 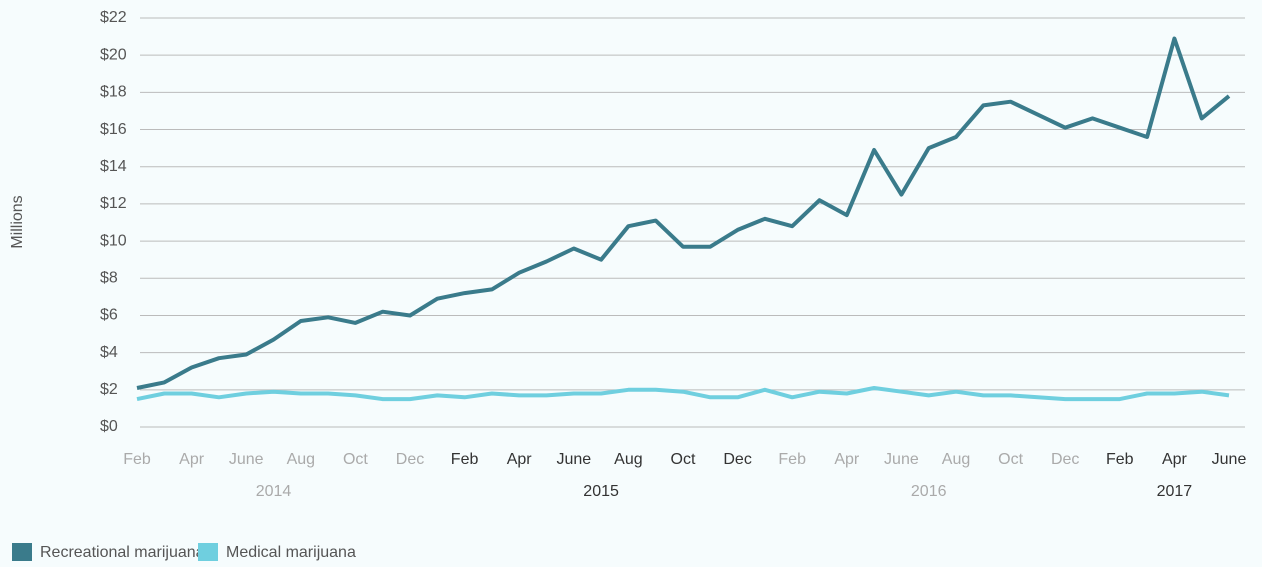 What do you see at coordinates (109, 315) in the screenshot?
I see `y-tick-label: $6` at bounding box center [109, 315].